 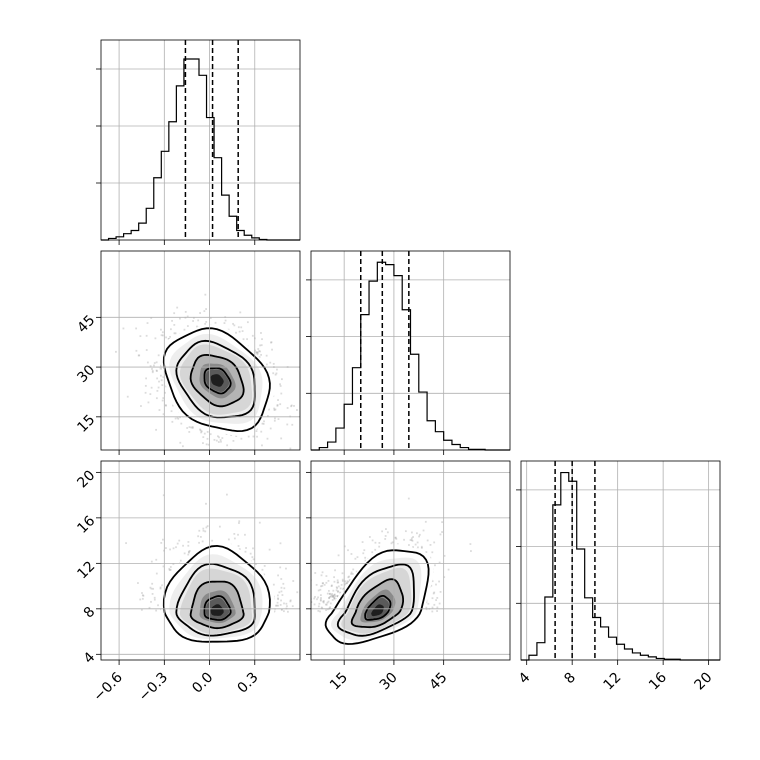 What do you see at coordinates (86, 374) in the screenshot?
I see `y-tick-label: 30` at bounding box center [86, 374].